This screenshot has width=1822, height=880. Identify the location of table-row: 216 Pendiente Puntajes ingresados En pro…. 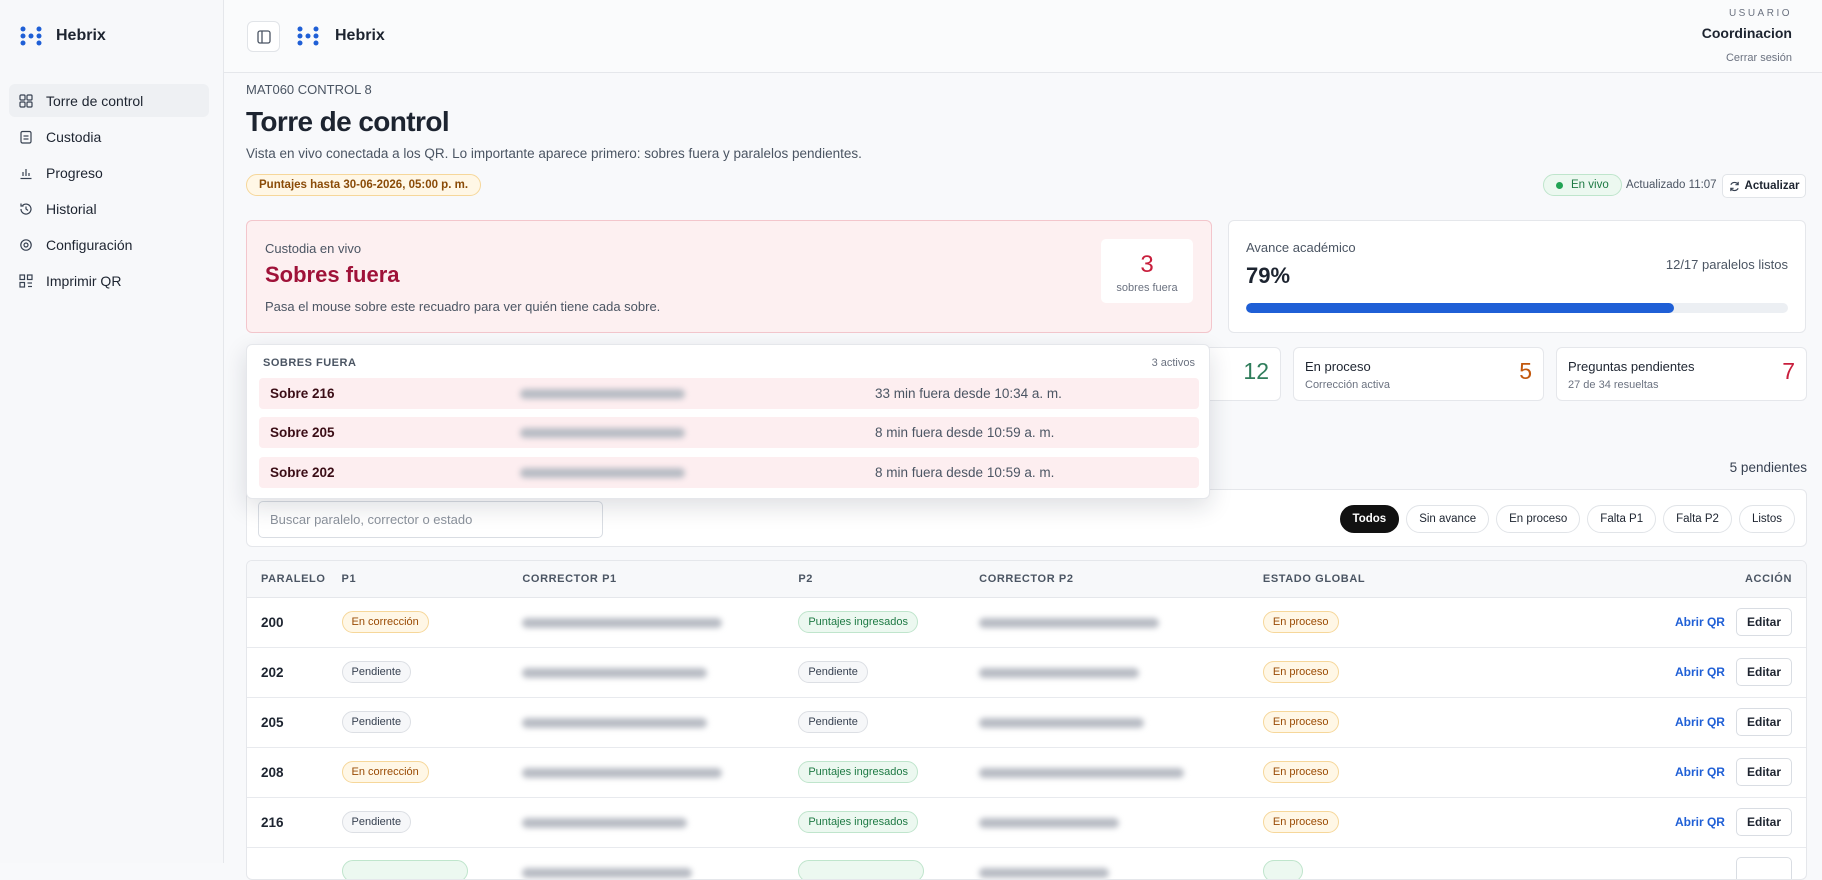
(1026, 822).